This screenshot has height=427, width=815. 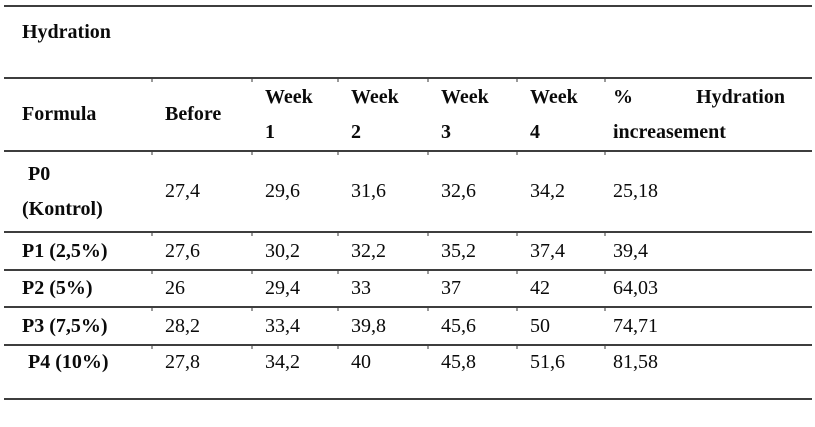 What do you see at coordinates (361, 288) in the screenshot?
I see `value-cell: 33` at bounding box center [361, 288].